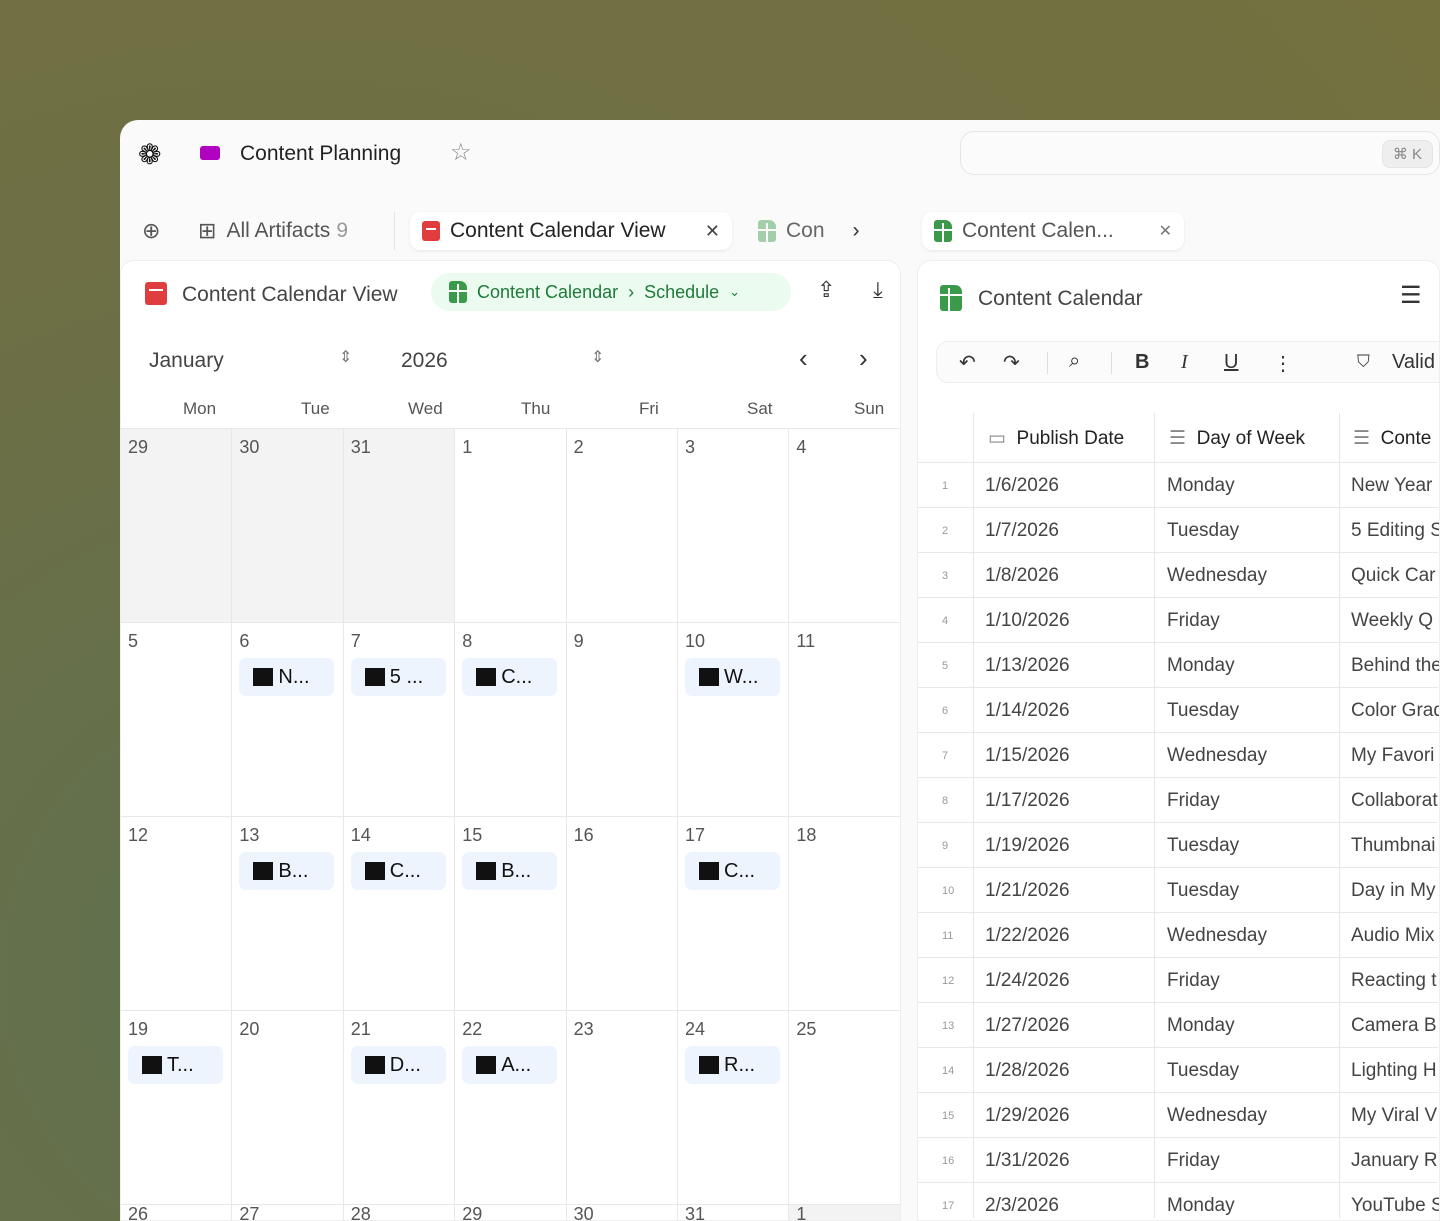 Image resolution: width=1440 pixels, height=1221 pixels. What do you see at coordinates (826, 289) in the screenshot?
I see `upload-icon: ⇪` at bounding box center [826, 289].